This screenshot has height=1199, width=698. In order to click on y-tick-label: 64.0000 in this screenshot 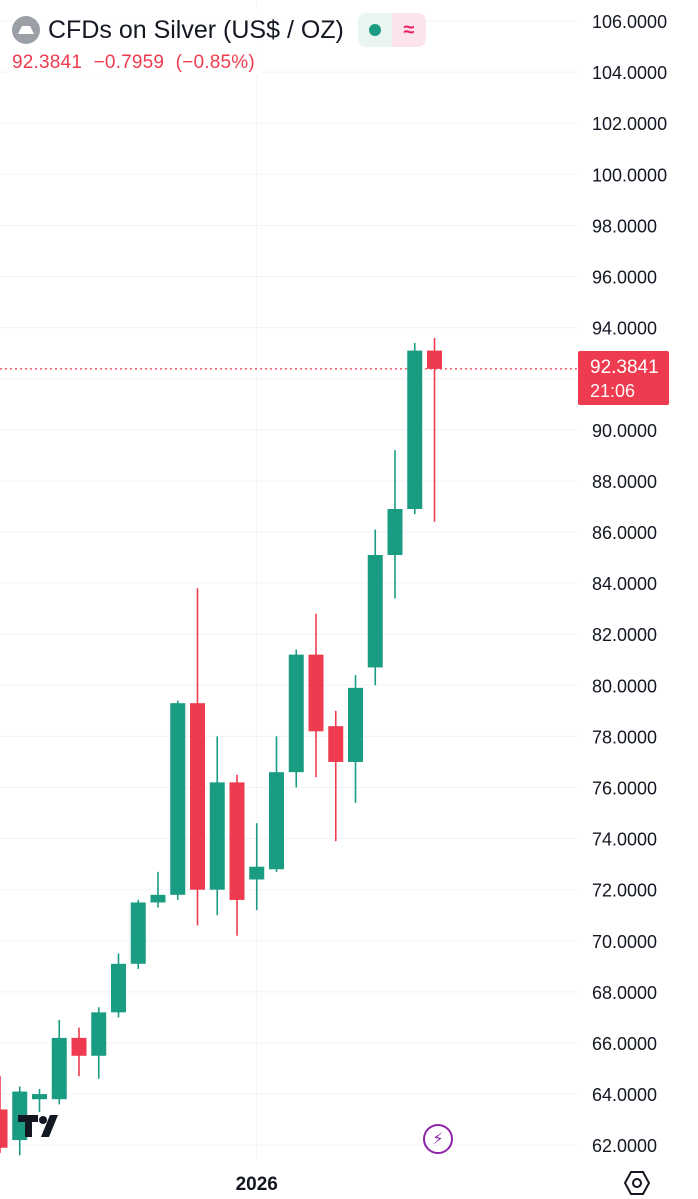, I will do `click(624, 1095)`.